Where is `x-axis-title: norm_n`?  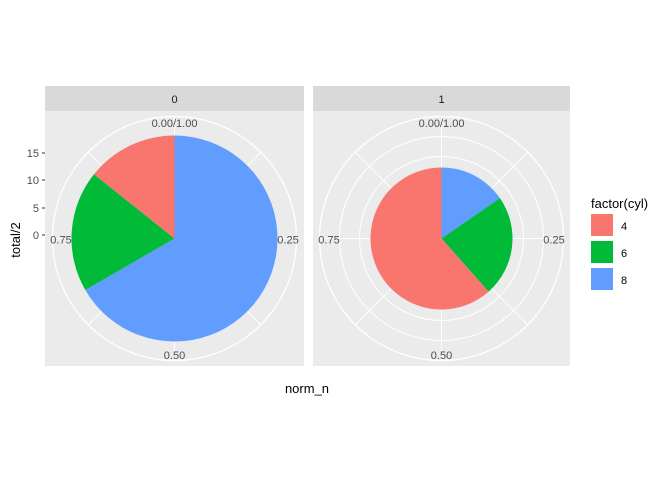
x-axis-title: norm_n is located at coordinates (307, 388).